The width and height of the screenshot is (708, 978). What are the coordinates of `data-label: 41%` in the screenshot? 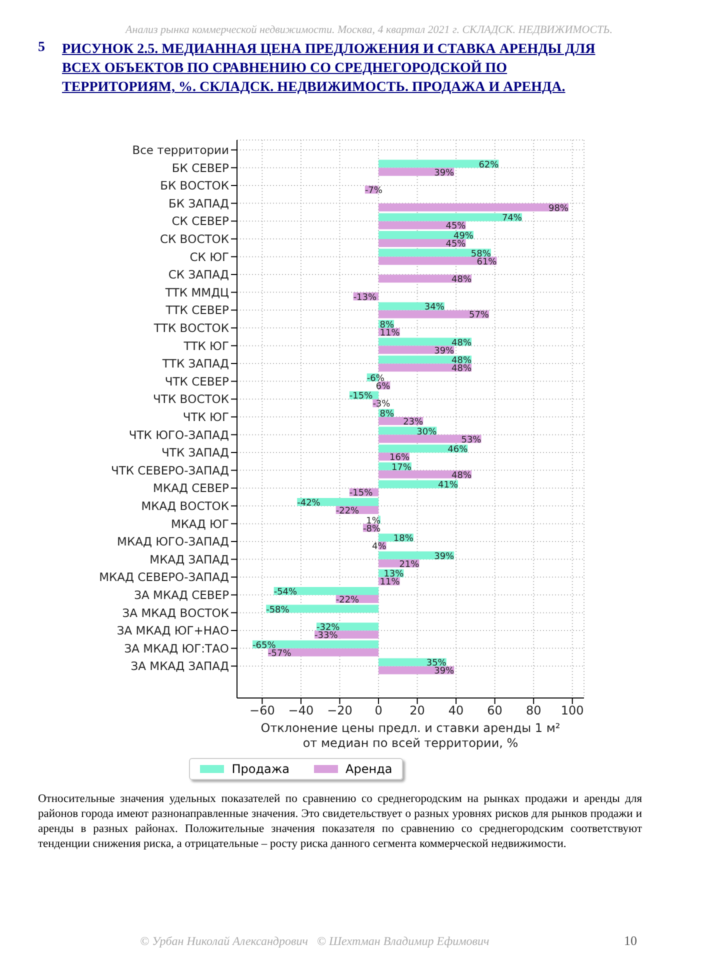 It's located at (448, 485).